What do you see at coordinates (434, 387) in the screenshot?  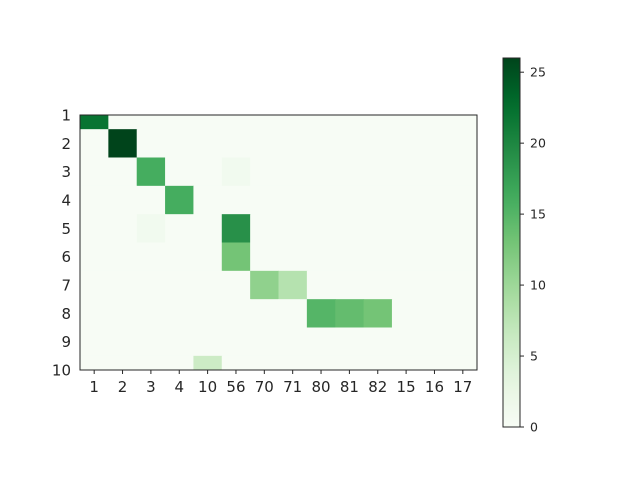 I see `x-tick-label: 16` at bounding box center [434, 387].